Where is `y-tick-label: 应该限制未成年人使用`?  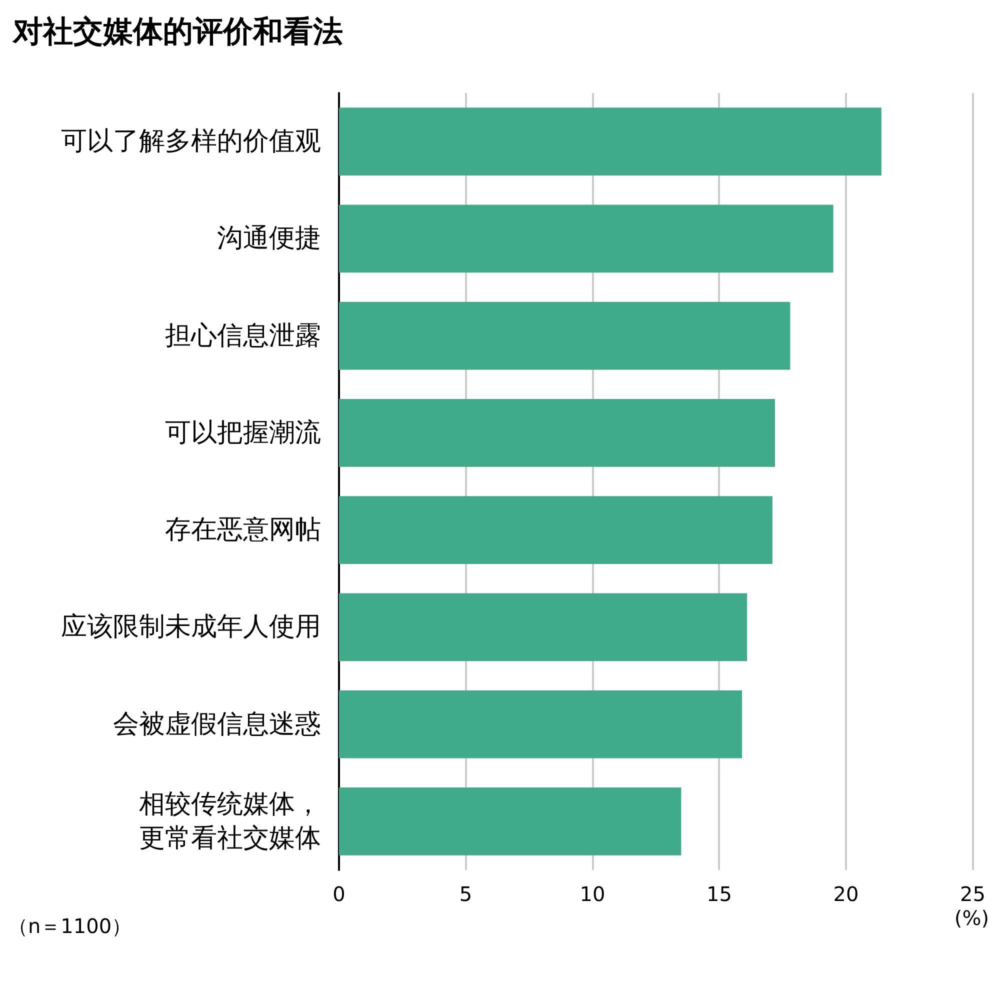 y-tick-label: 应该限制未成年人使用 is located at coordinates (191, 627).